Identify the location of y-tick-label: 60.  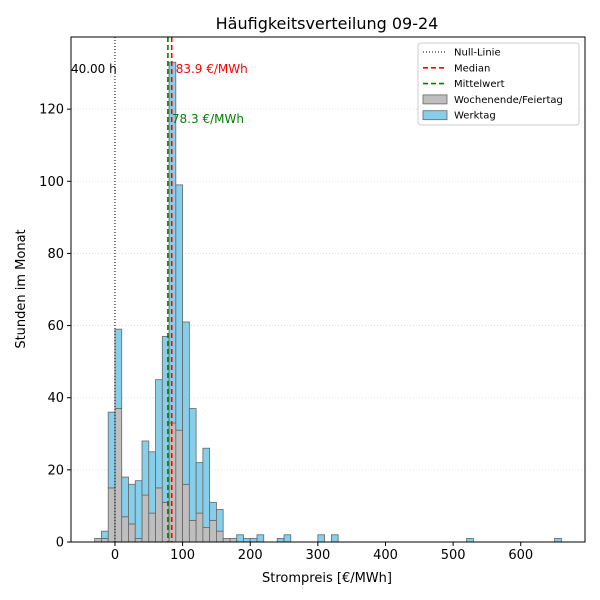
(55, 326).